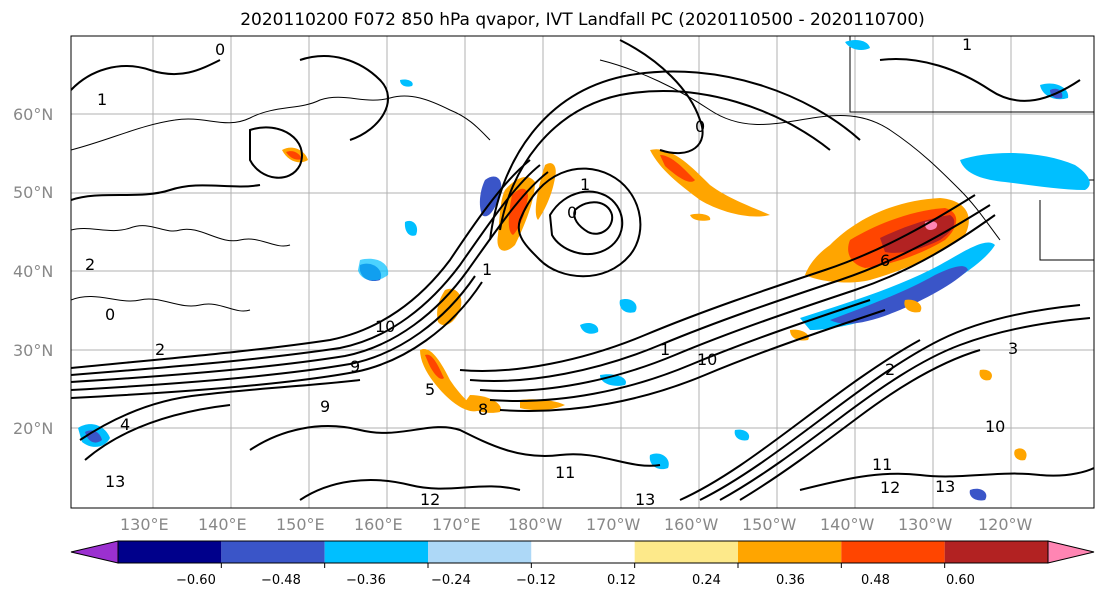 The width and height of the screenshot is (1105, 601). I want to click on lat-label: 20°N, so click(33, 428).